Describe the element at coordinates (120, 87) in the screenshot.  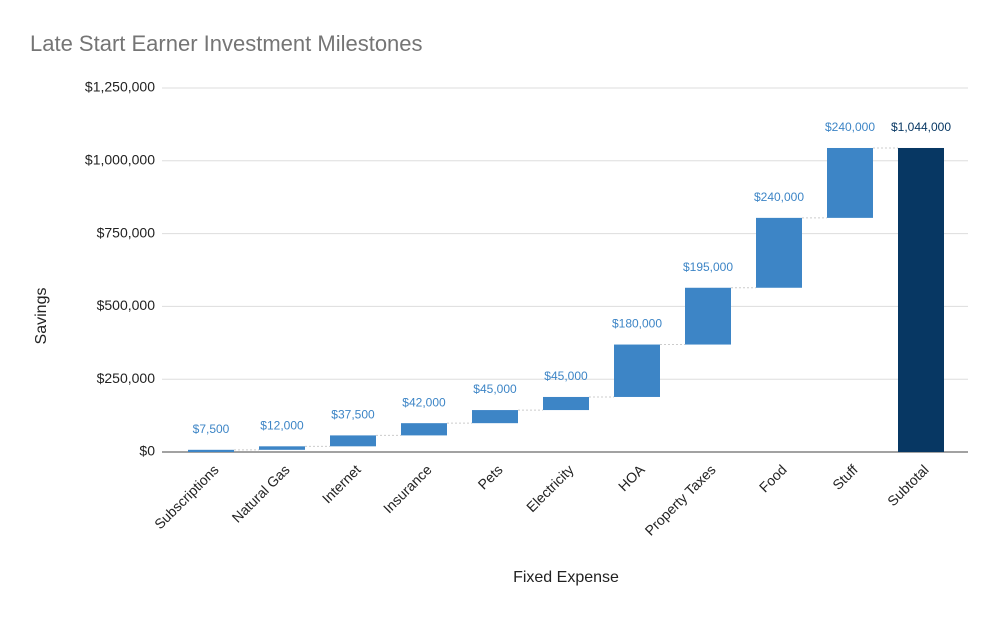
I see `y-tick-label: $1,250,000` at that location.